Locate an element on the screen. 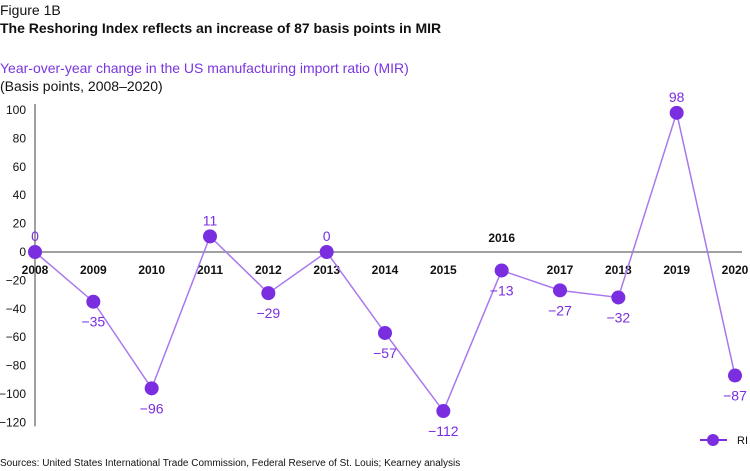 Image resolution: width=750 pixels, height=471 pixels. y-tick-label: 40 is located at coordinates (20, 195).